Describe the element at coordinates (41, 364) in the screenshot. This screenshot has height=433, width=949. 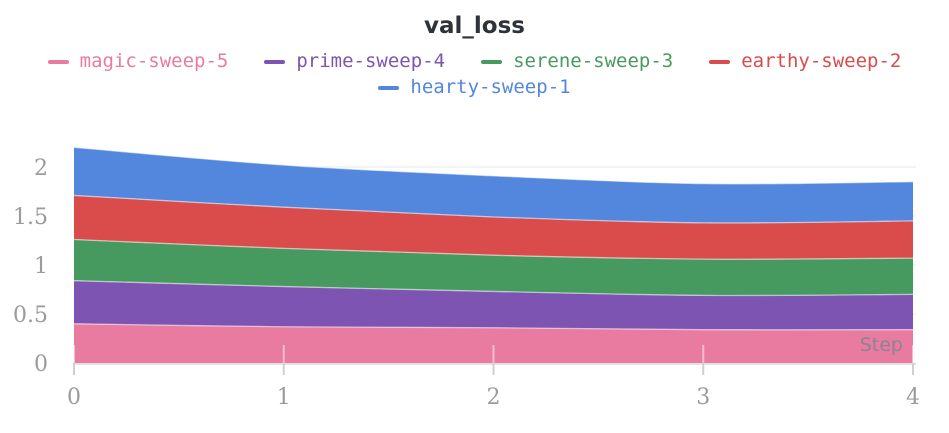
I see `y-tick-label-0: 0` at that location.